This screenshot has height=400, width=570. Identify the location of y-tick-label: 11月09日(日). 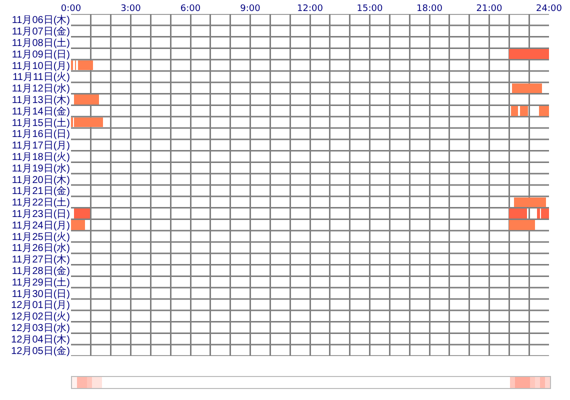
(41, 54).